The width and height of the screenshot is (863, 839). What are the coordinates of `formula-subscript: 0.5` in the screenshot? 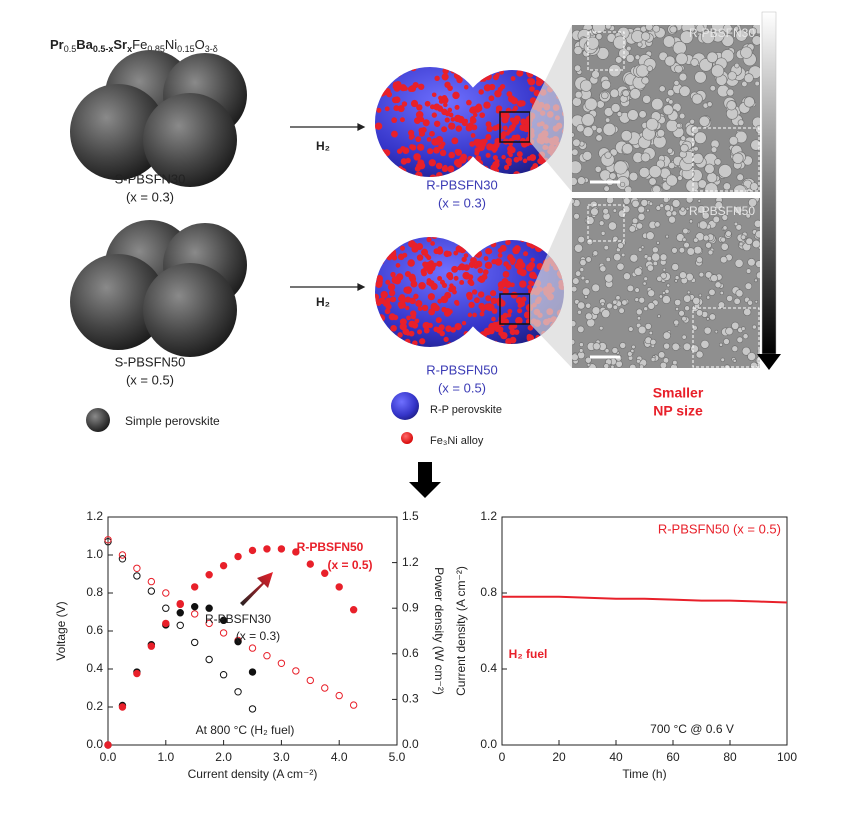 It's located at (70, 49).